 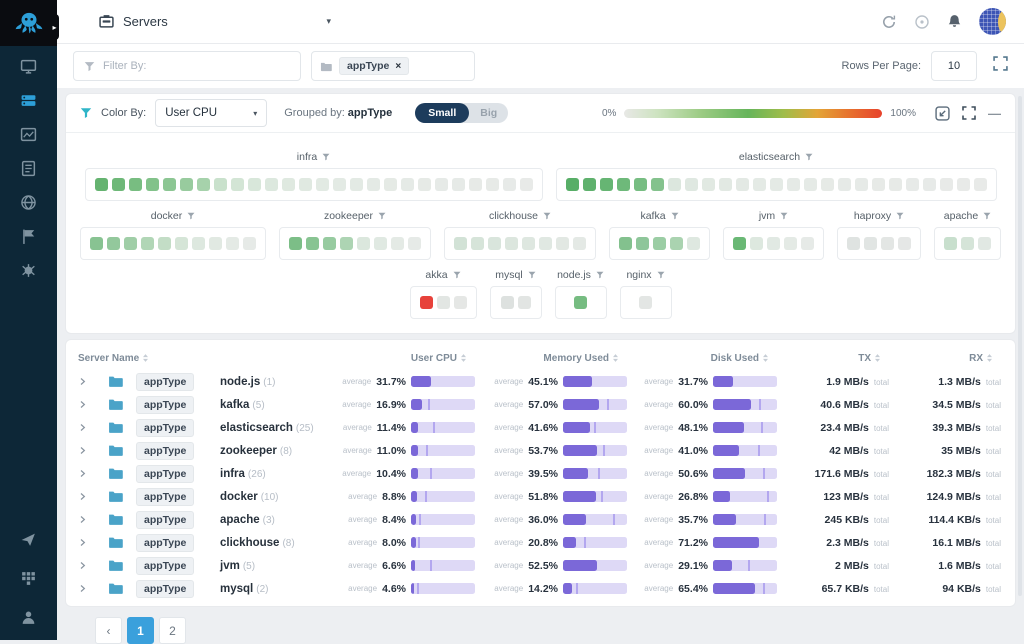 I want to click on color-by-select: User CPU ▾, so click(x=211, y=113).